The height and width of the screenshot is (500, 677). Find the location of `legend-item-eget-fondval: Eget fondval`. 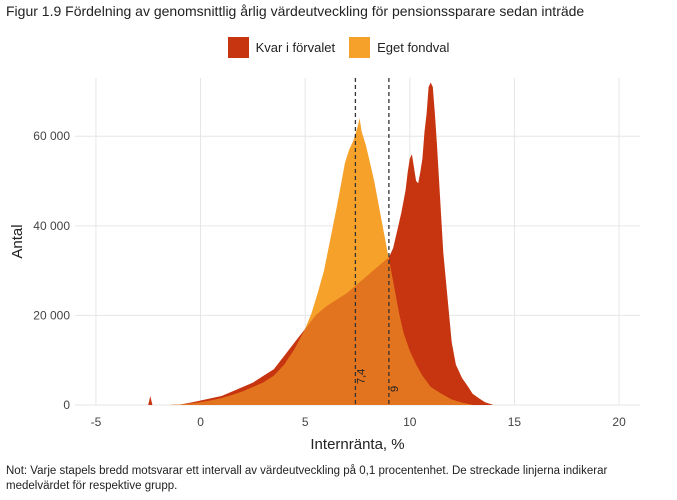

legend-item-eget-fondval: Eget fondval is located at coordinates (399, 47).